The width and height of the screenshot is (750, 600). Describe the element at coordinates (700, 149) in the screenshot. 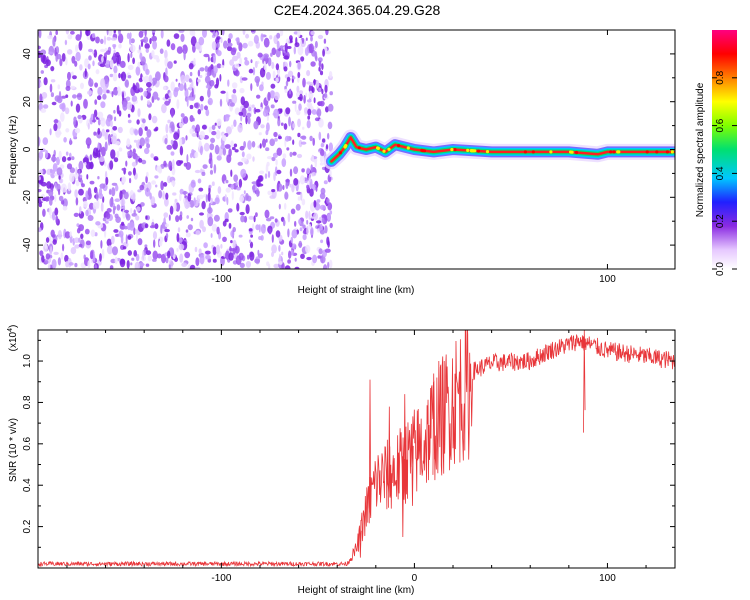

I see `colorbar-label: Normalized spectral amplitude` at that location.